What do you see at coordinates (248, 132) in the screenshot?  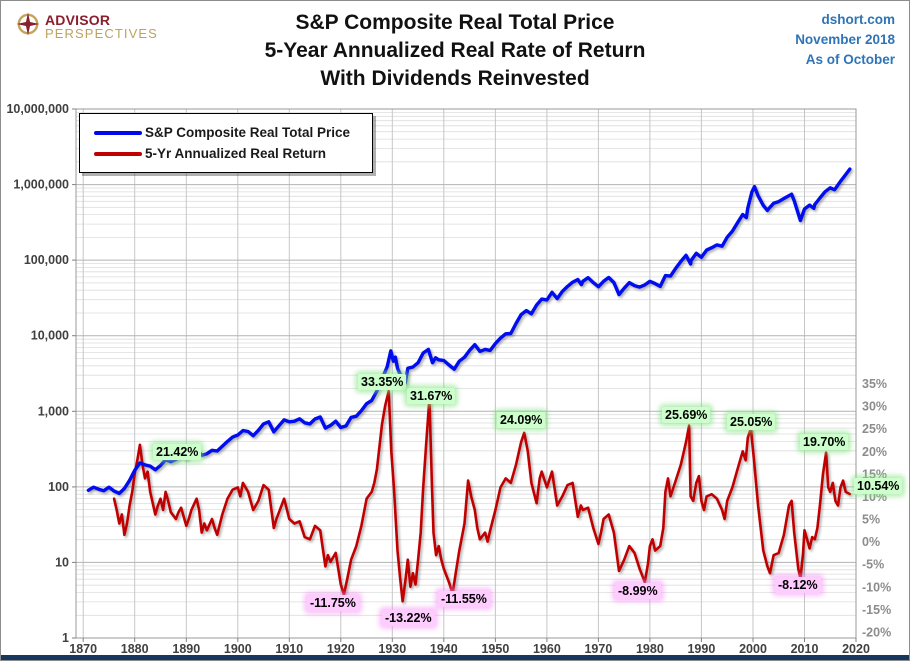 I see `legend-label-price: S&P Composite Real Total Price` at bounding box center [248, 132].